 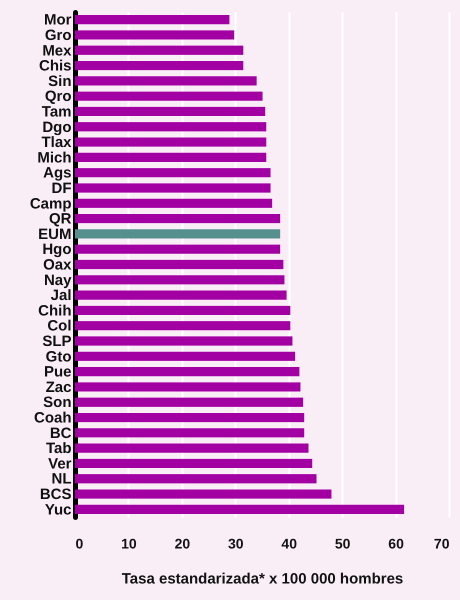 I want to click on x-tick-label: 70, so click(x=442, y=544).